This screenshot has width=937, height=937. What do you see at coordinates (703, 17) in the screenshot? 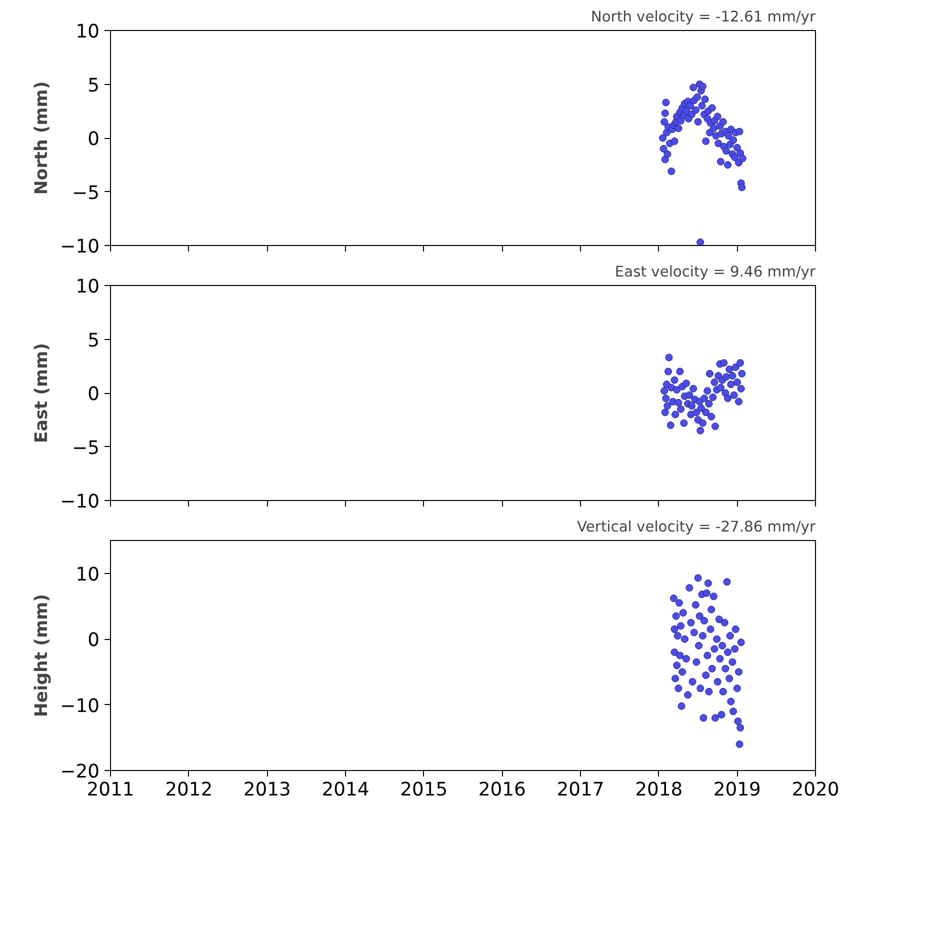
I see `text: North velocity = -12.61 mm/yr` at bounding box center [703, 17].